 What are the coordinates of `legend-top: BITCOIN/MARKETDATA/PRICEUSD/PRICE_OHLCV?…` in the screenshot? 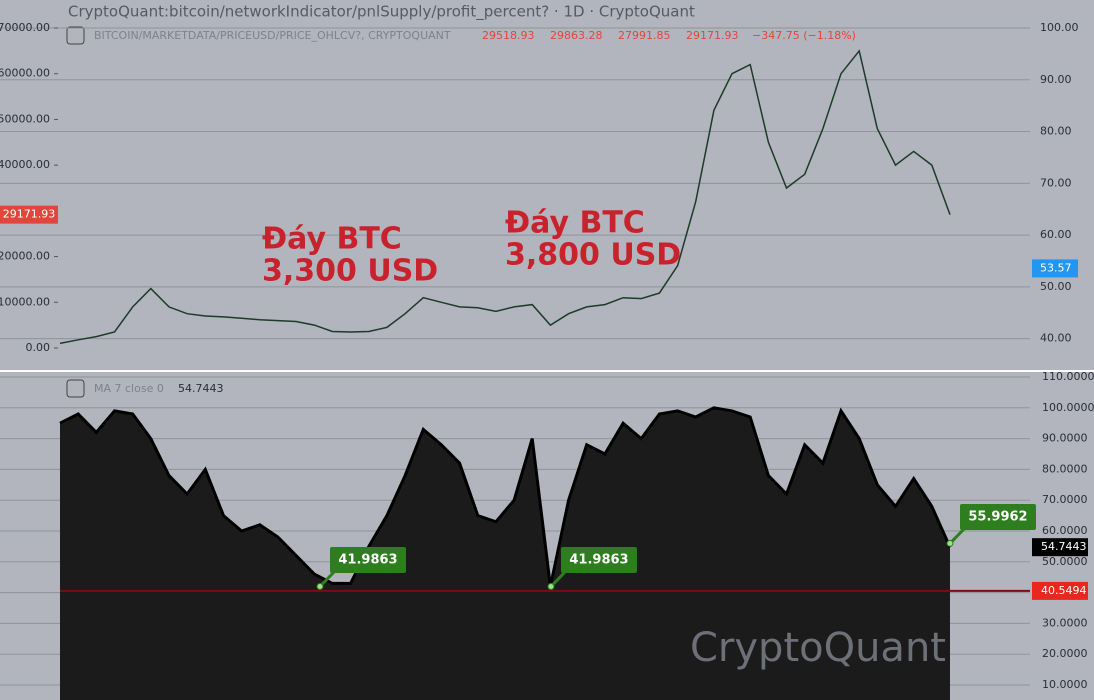 It's located at (272, 35).